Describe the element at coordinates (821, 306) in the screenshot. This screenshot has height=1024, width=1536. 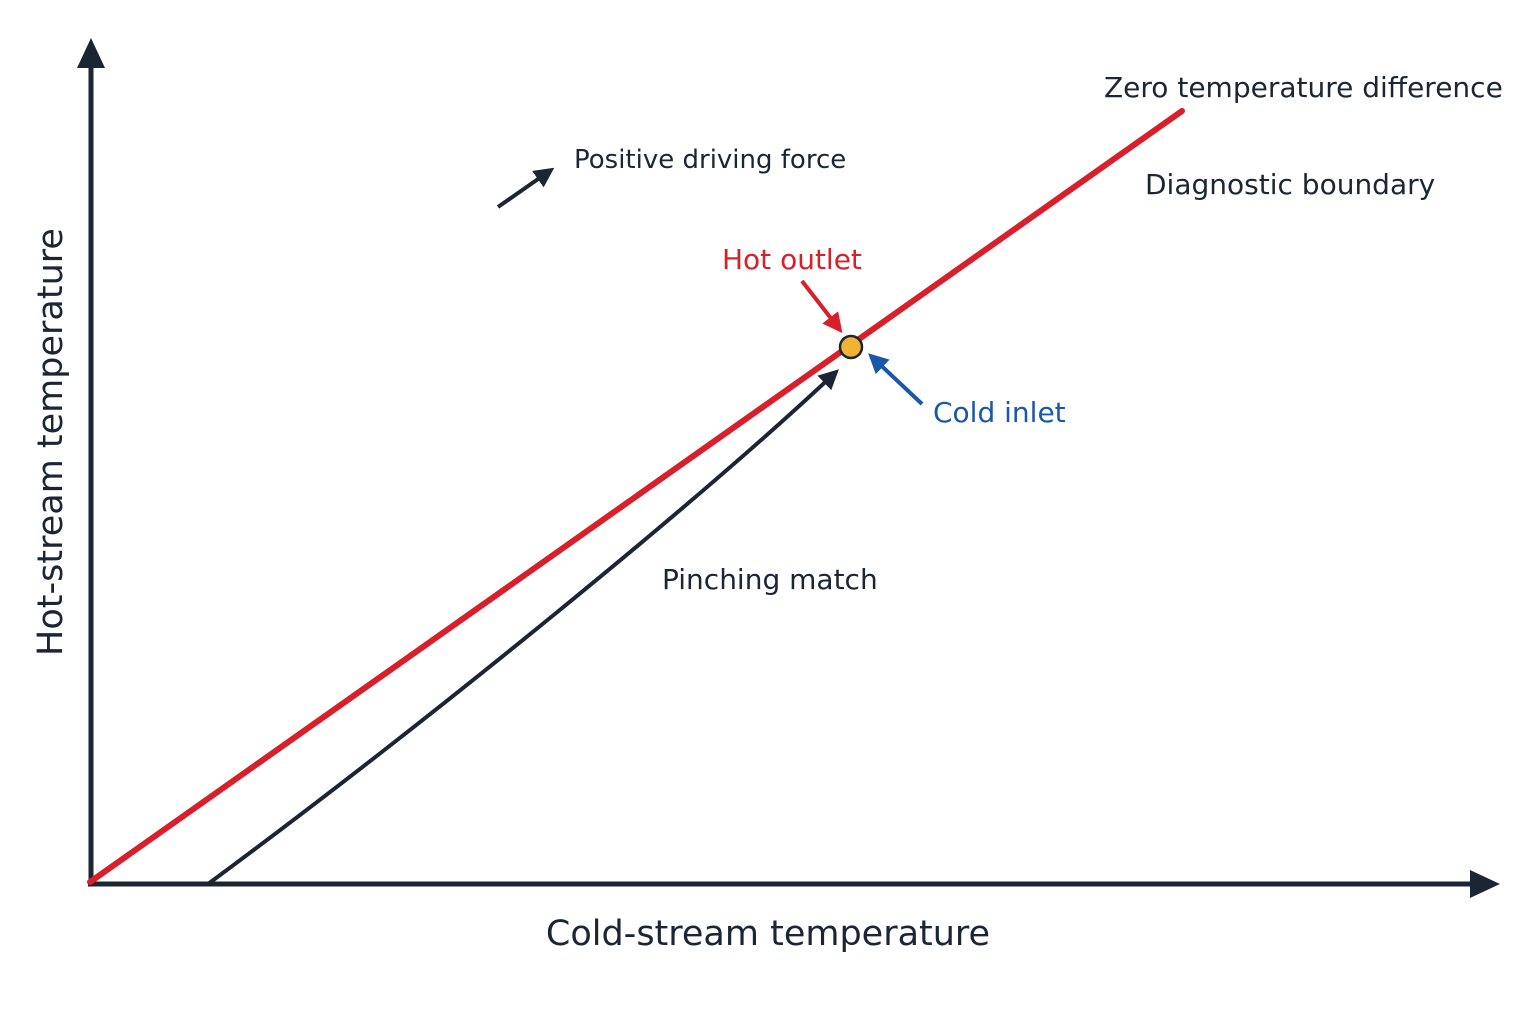
I see `hot-outlet-arrow-icon` at that location.